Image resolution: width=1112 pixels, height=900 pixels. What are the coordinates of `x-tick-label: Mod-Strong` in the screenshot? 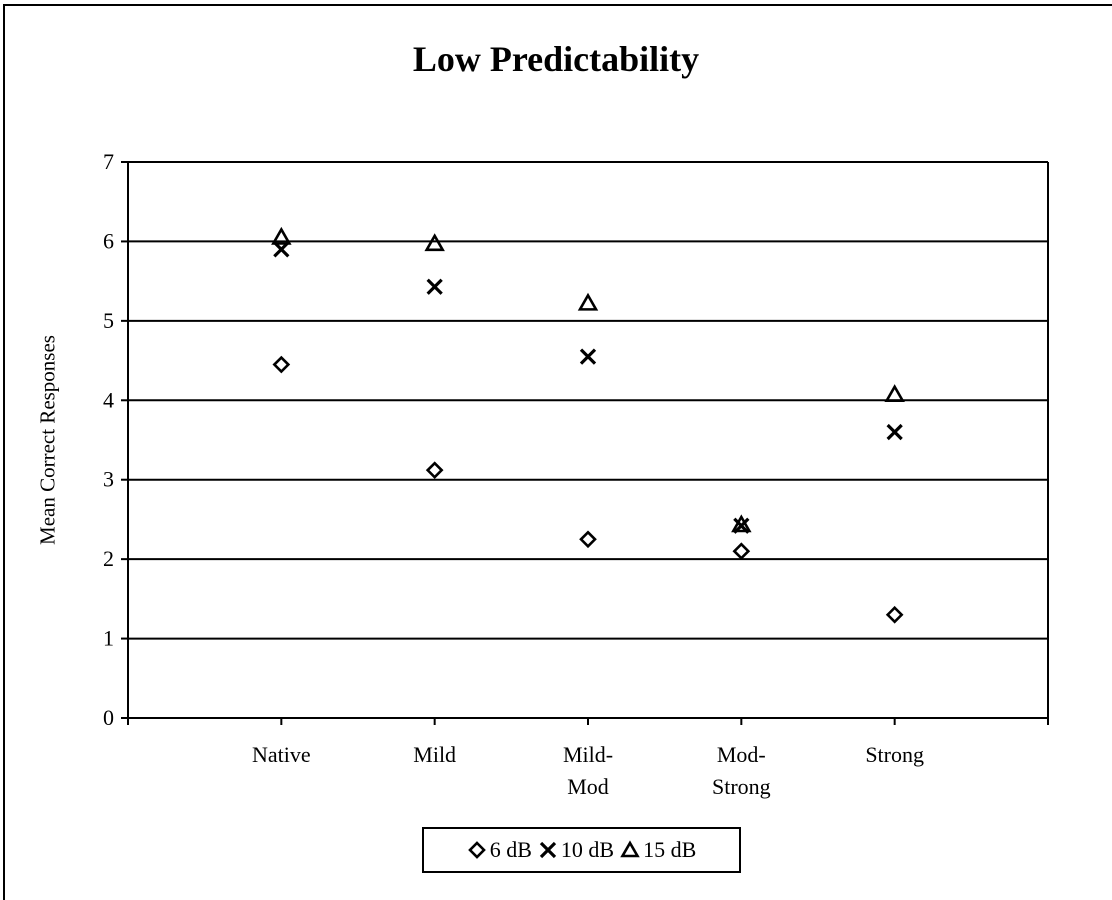 It's located at (741, 770).